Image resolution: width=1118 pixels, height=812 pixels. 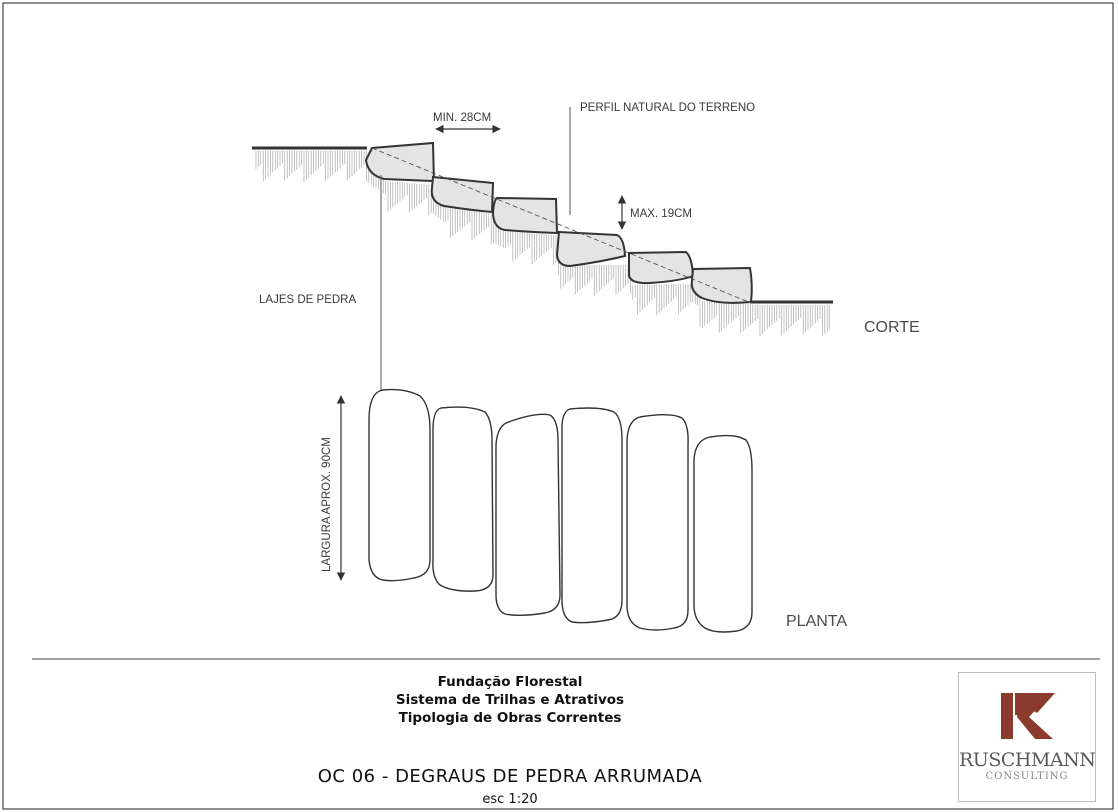 I want to click on logo-company-name: RUSCHMANN, so click(x=1027, y=760).